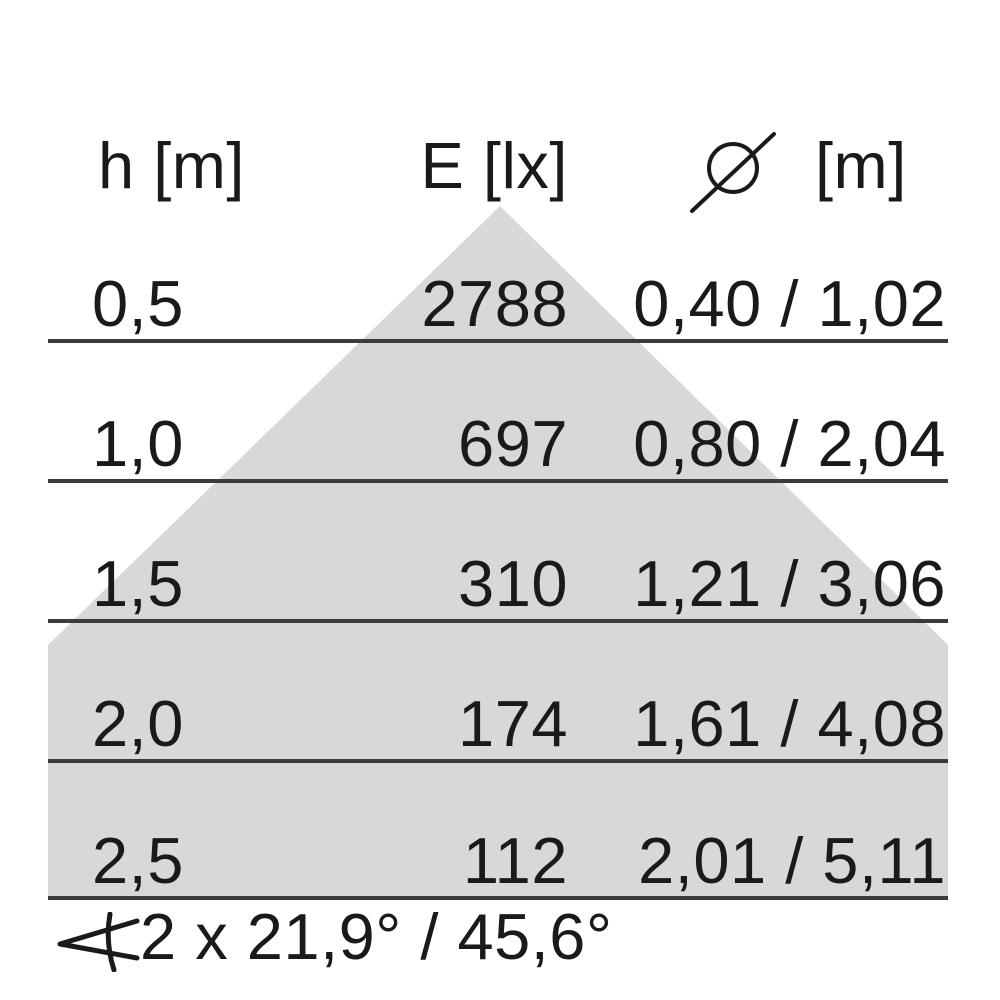  I want to click on column-header-illuminance: E [lx], so click(494, 165).